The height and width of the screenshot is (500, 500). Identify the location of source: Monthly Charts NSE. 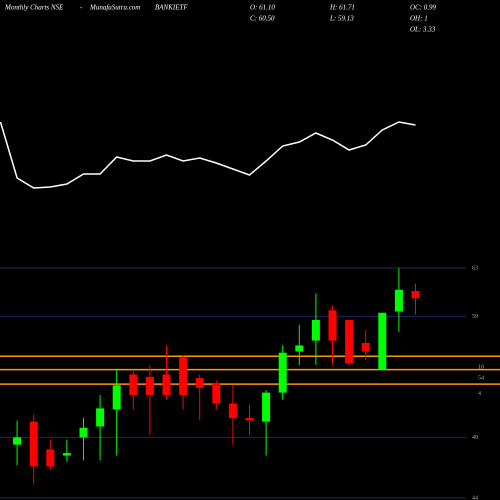
(34, 8).